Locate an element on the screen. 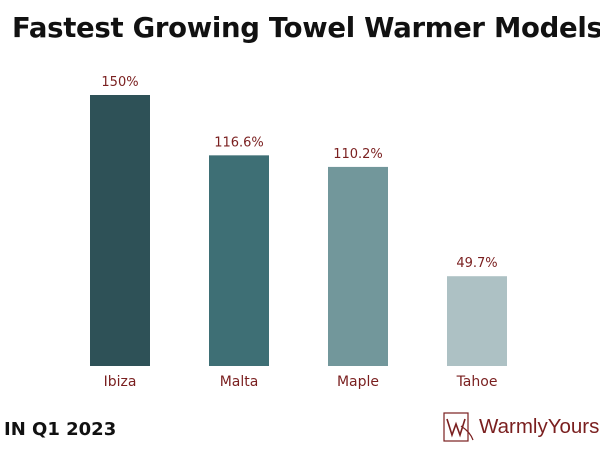 This screenshot has width=600, height=455. data-label-malta: 116.6% is located at coordinates (239, 142).